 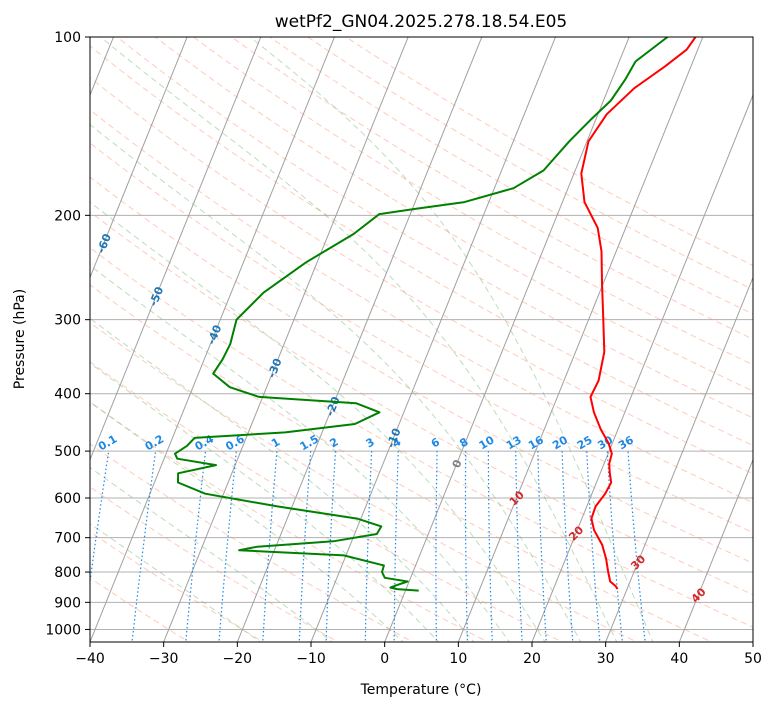 I want to click on mixing-ratio-line-1.5, so click(x=305, y=546).